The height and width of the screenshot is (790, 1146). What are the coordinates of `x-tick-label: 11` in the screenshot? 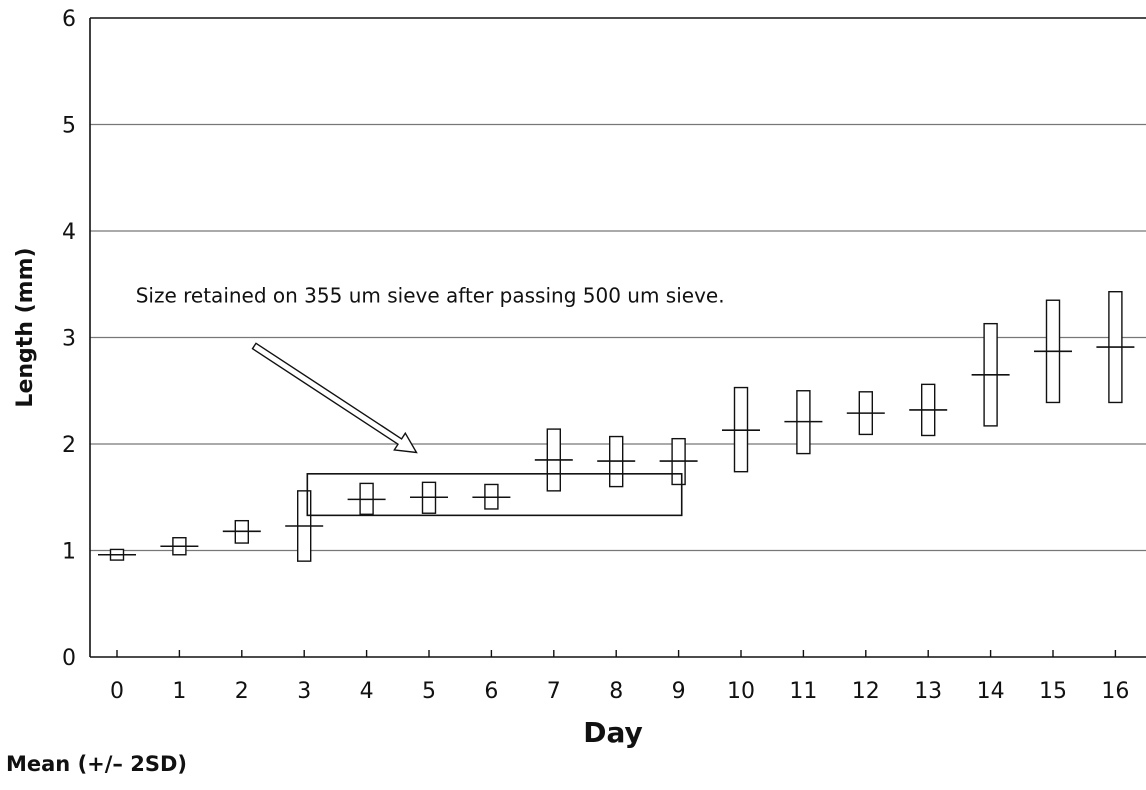 It's located at (803, 691).